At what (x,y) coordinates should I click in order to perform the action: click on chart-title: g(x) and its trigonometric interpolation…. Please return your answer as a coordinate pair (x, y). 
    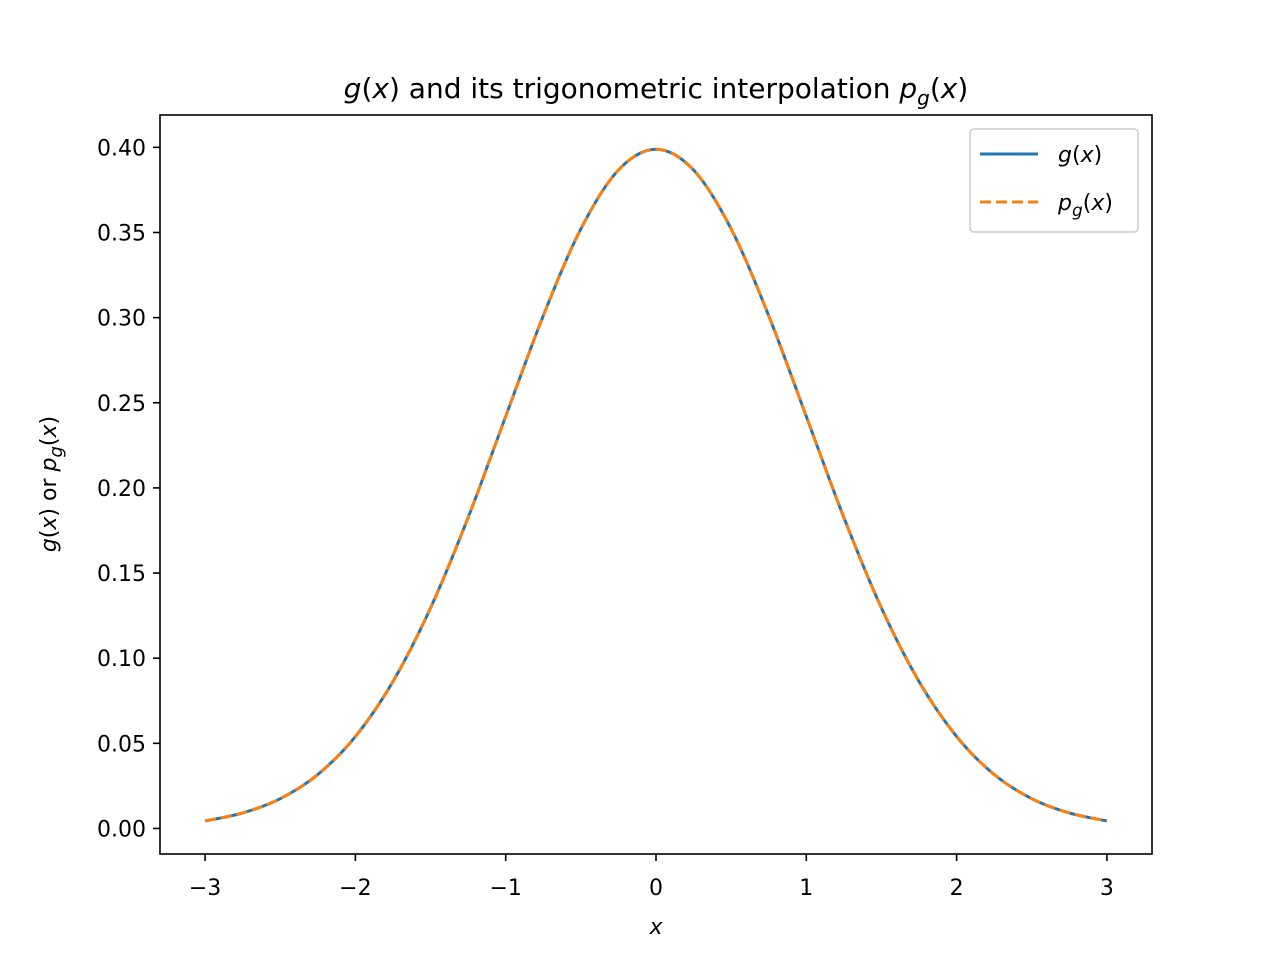
    Looking at the image, I should click on (656, 91).